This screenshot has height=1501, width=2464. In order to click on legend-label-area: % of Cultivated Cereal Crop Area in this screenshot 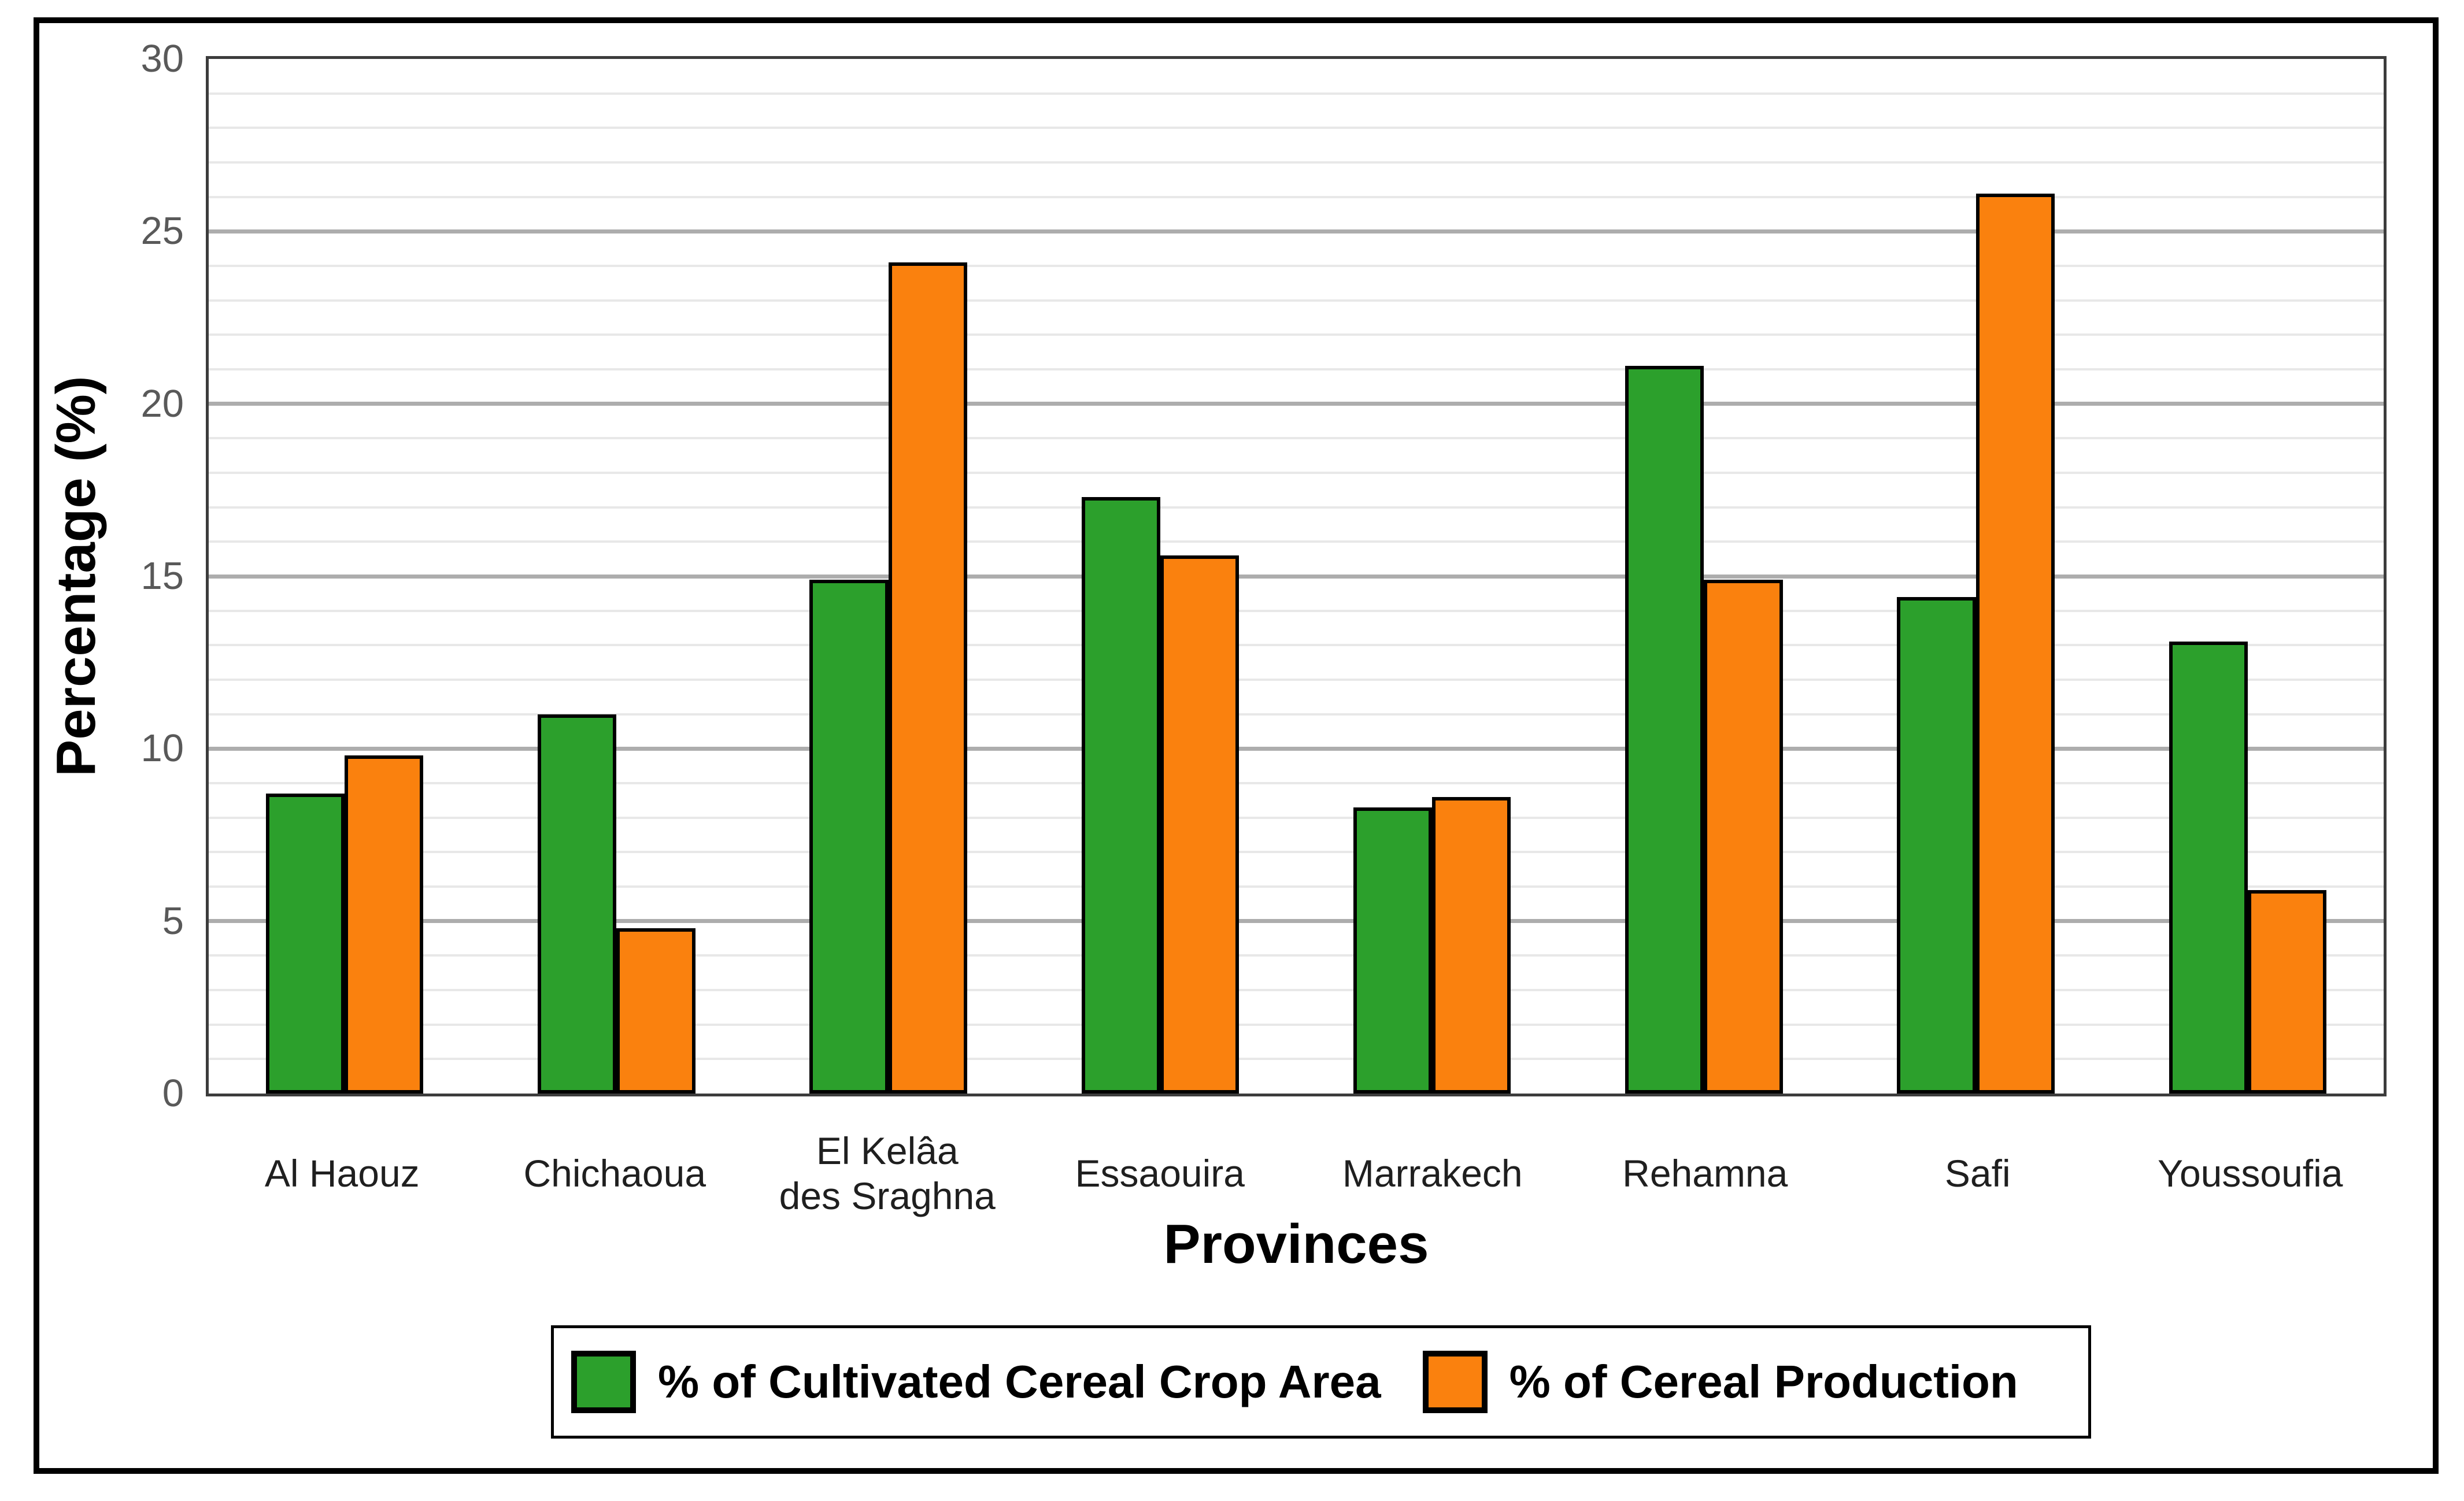, I will do `click(1019, 1381)`.